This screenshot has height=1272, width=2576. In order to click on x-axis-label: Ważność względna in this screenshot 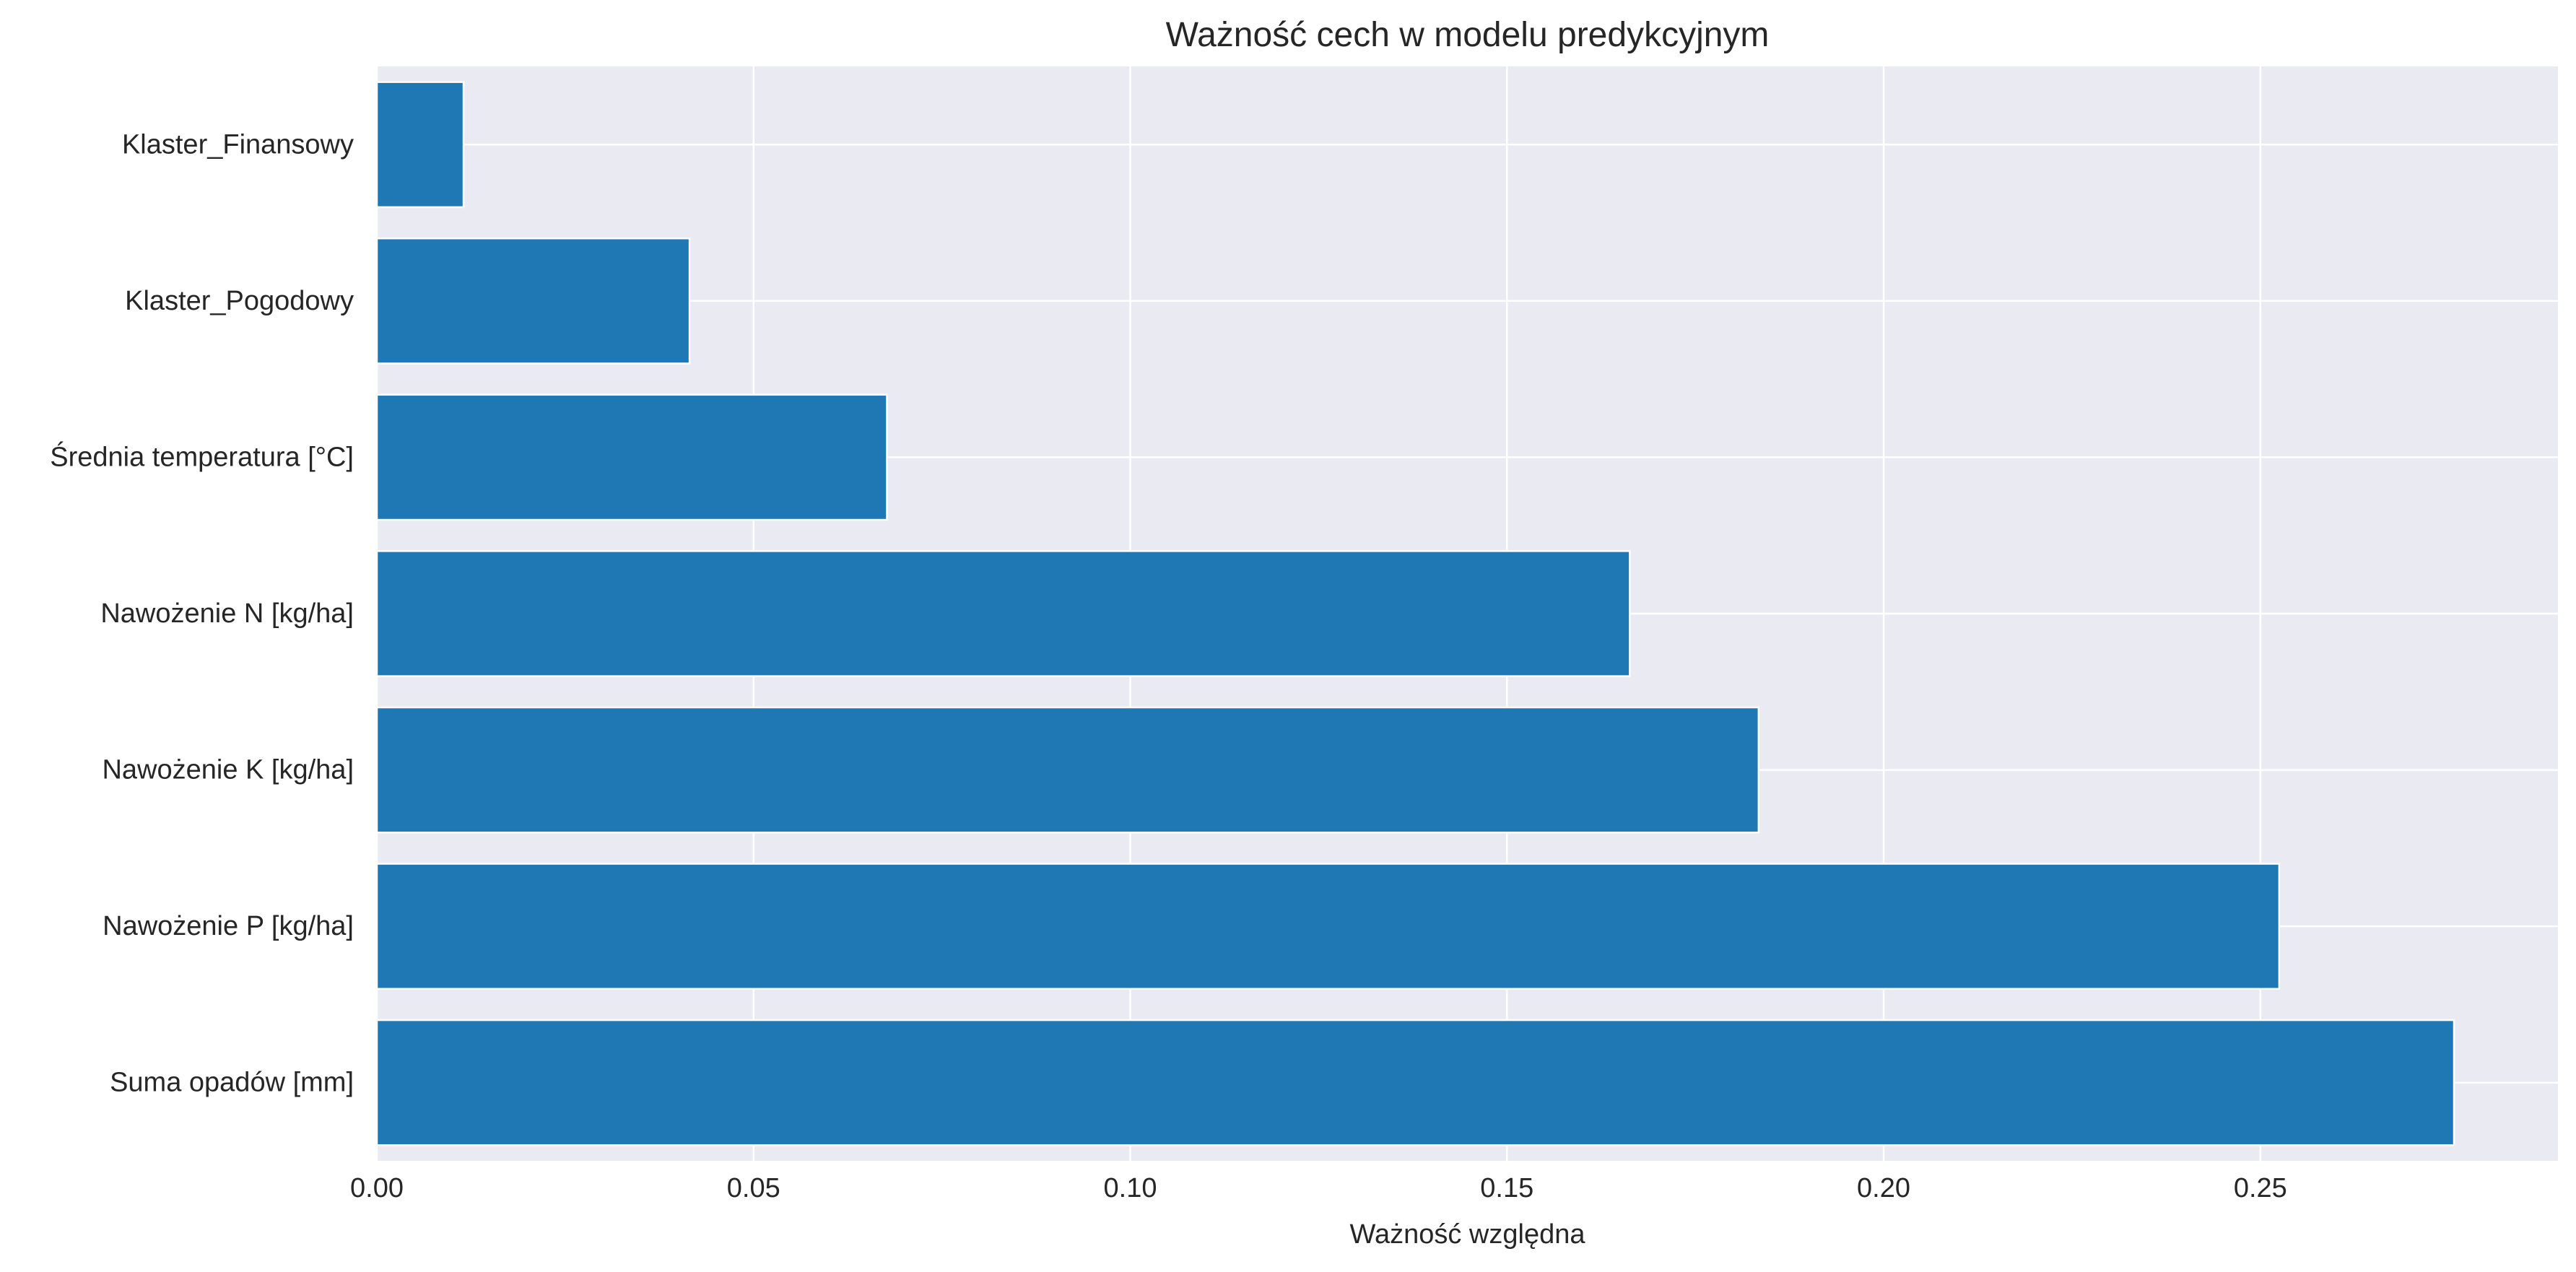, I will do `click(1468, 1234)`.